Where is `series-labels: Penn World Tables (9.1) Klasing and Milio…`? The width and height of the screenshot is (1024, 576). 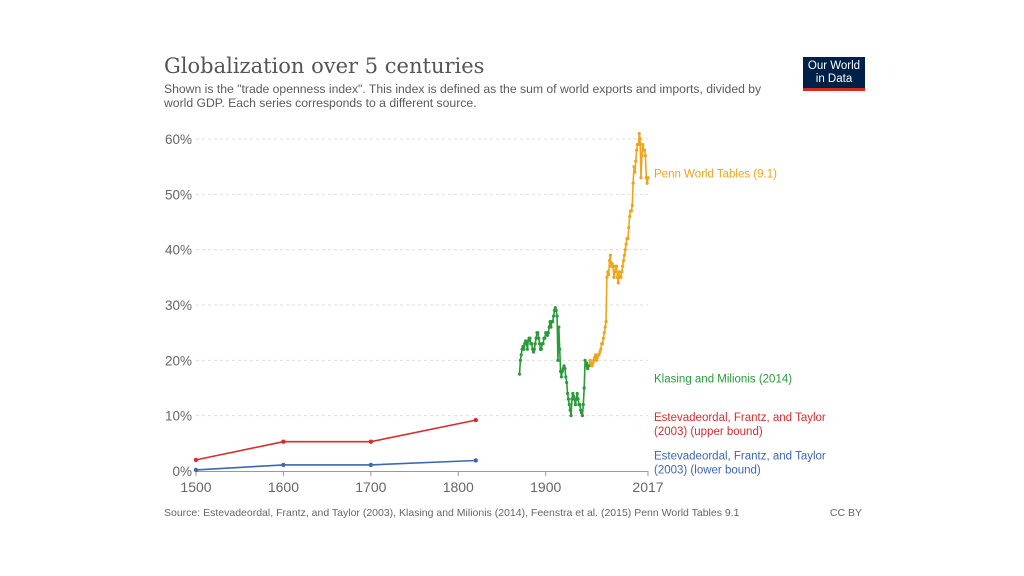 series-labels: Penn World Tables (9.1) Klasing and Milio… is located at coordinates (740, 323).